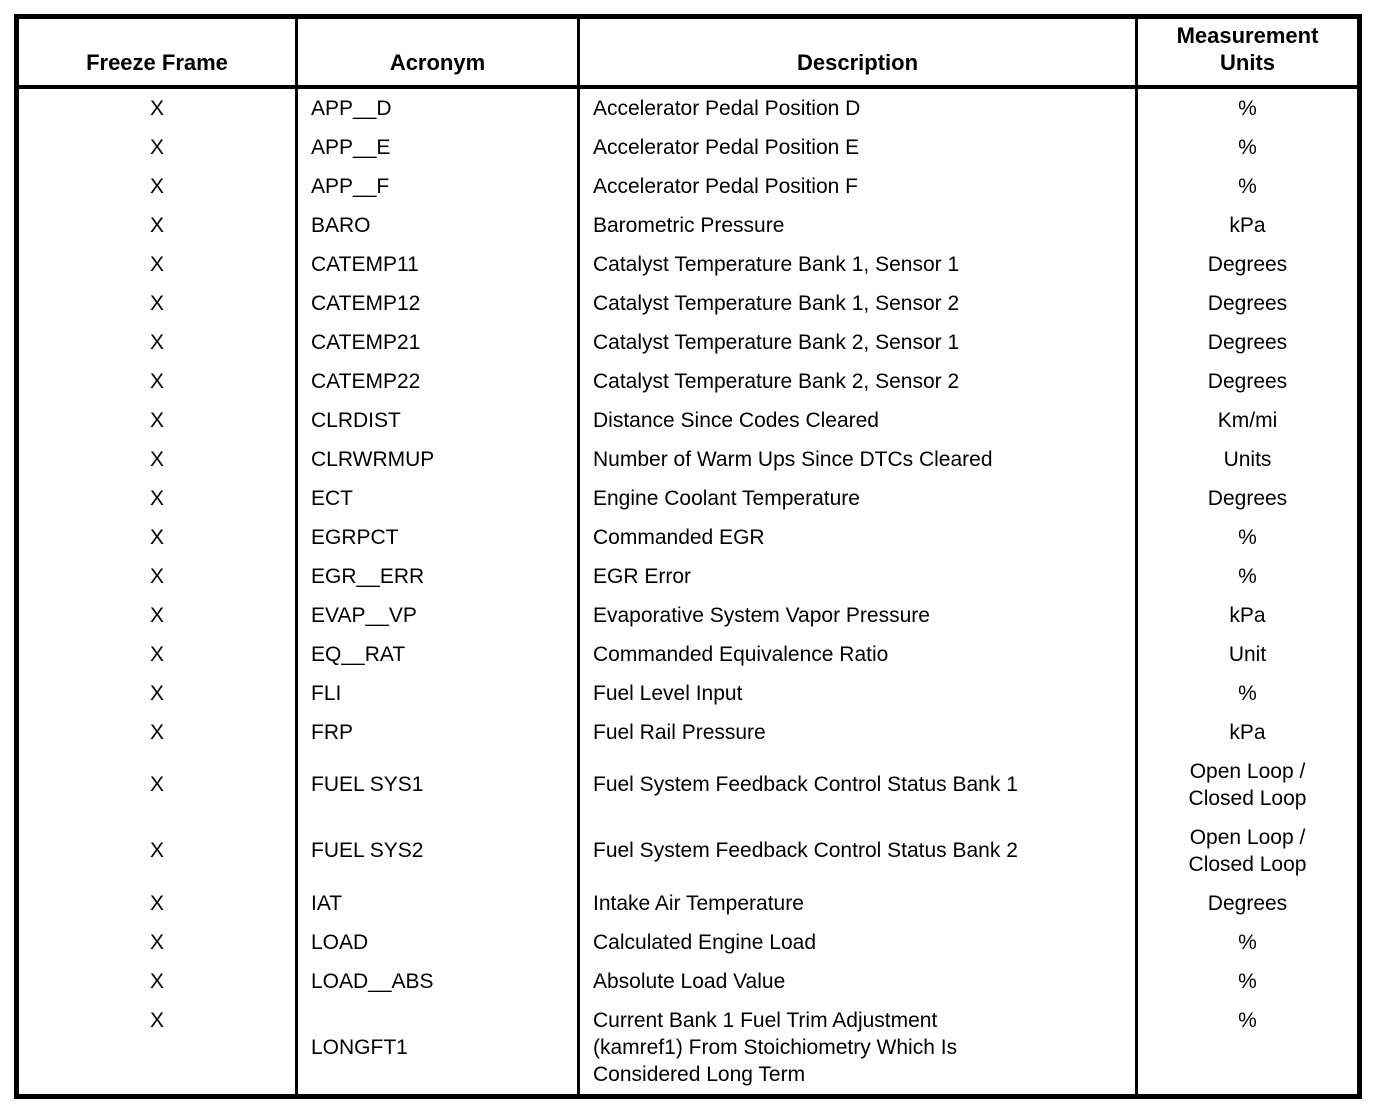 The height and width of the screenshot is (1112, 1392). What do you see at coordinates (857, 615) in the screenshot?
I see `description-cell: Evaporative System Vapor Pressure` at bounding box center [857, 615].